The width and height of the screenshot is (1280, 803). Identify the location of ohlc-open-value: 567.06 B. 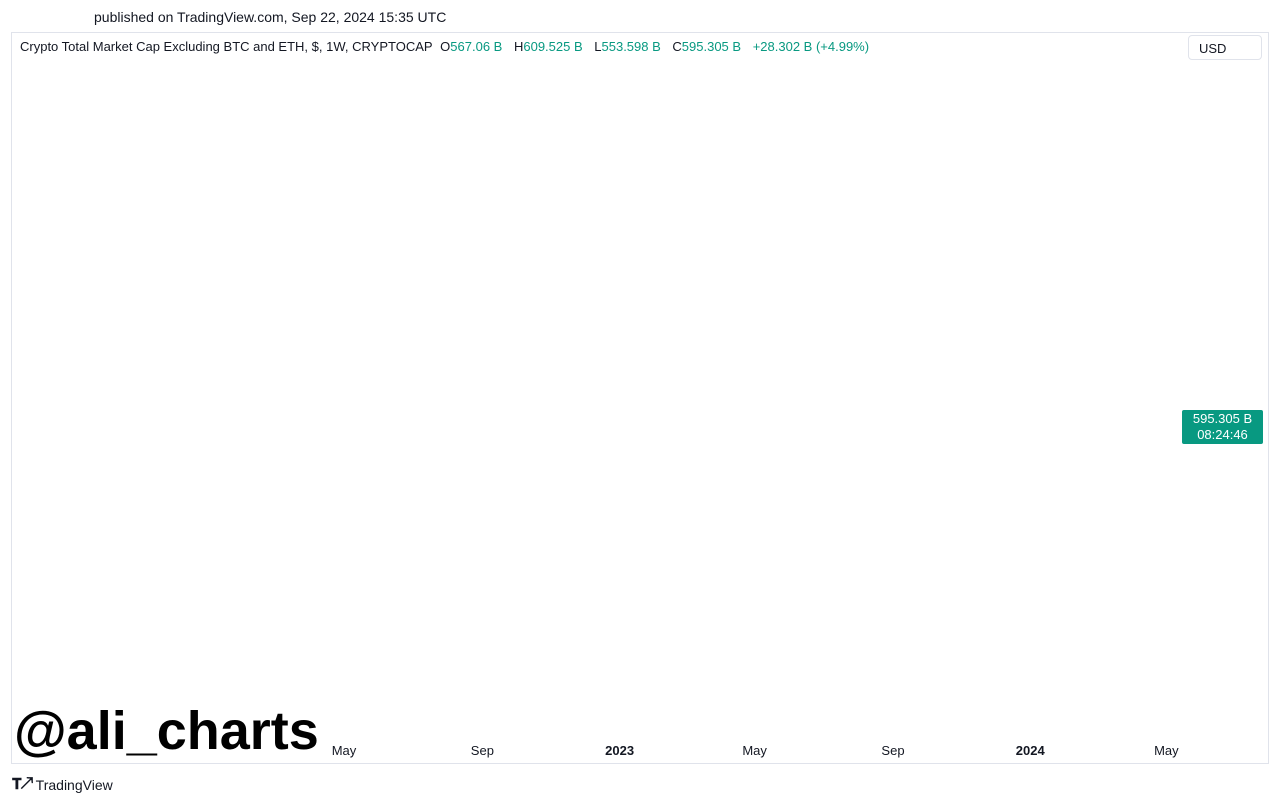
(476, 46).